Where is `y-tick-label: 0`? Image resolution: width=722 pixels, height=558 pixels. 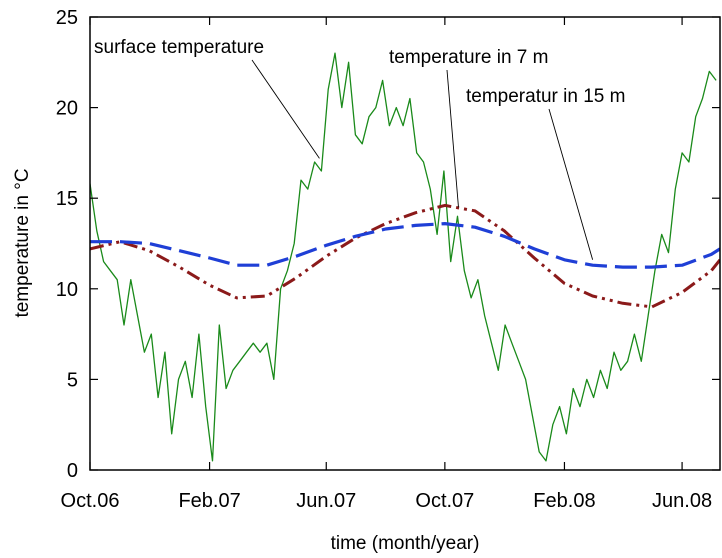
y-tick-label: 0 is located at coordinates (72, 471).